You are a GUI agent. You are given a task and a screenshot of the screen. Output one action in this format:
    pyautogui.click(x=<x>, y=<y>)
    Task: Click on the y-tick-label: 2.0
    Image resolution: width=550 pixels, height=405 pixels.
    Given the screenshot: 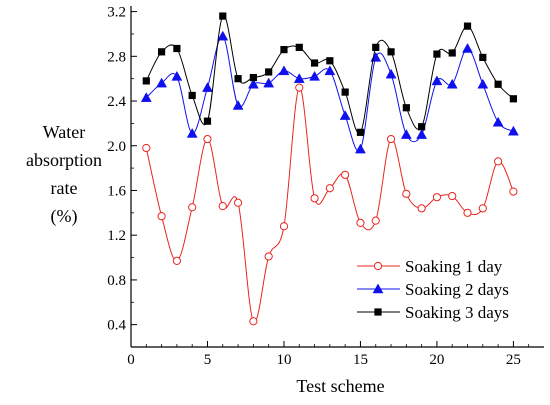 What is the action you would take?
    pyautogui.click(x=116, y=147)
    